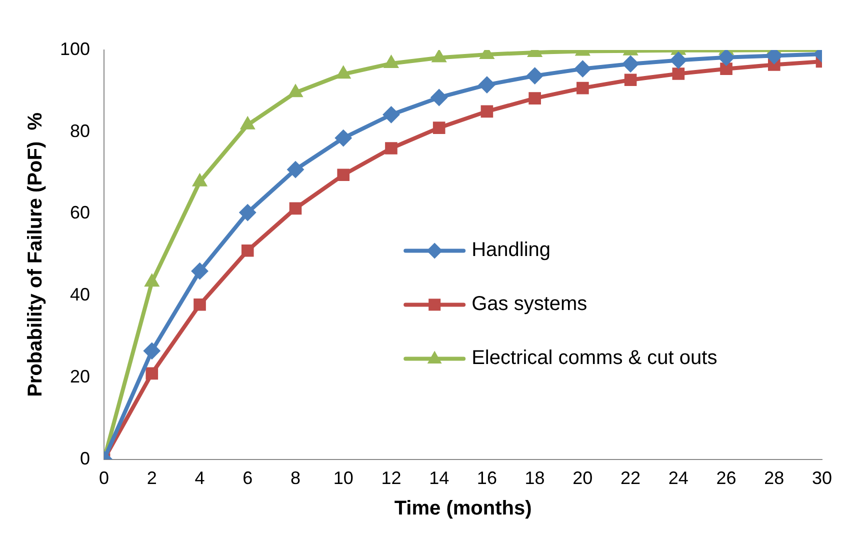  Describe the element at coordinates (439, 478) in the screenshot. I see `x-tick-label: 14` at that location.